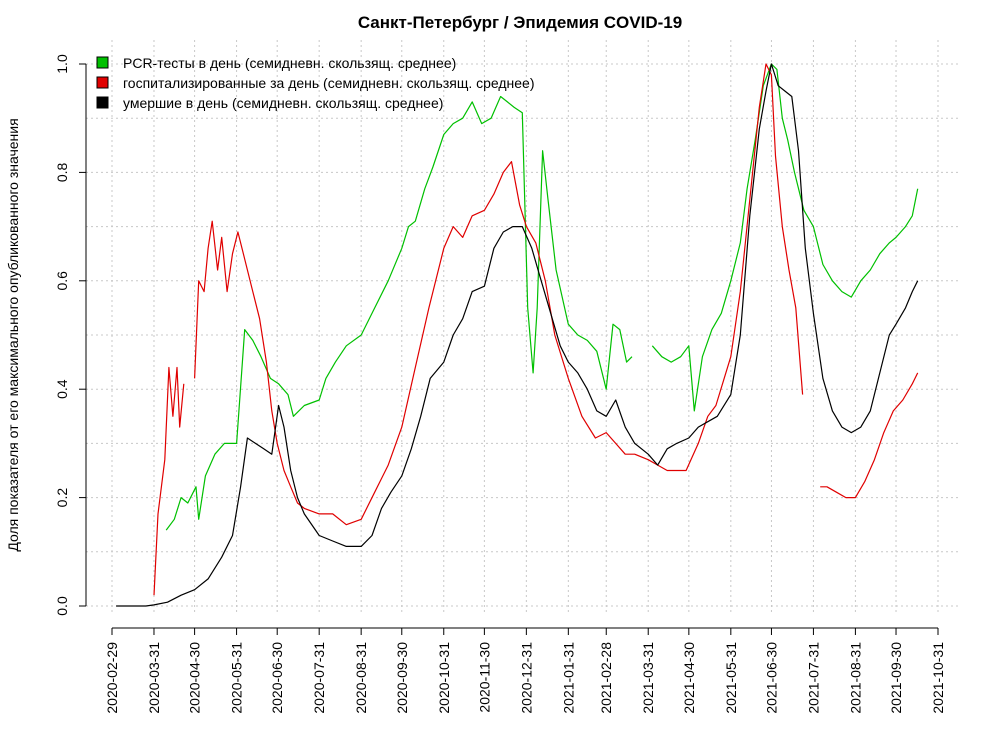  Describe the element at coordinates (731, 678) in the screenshot. I see `x-tick-label: 2021-05-31` at that location.